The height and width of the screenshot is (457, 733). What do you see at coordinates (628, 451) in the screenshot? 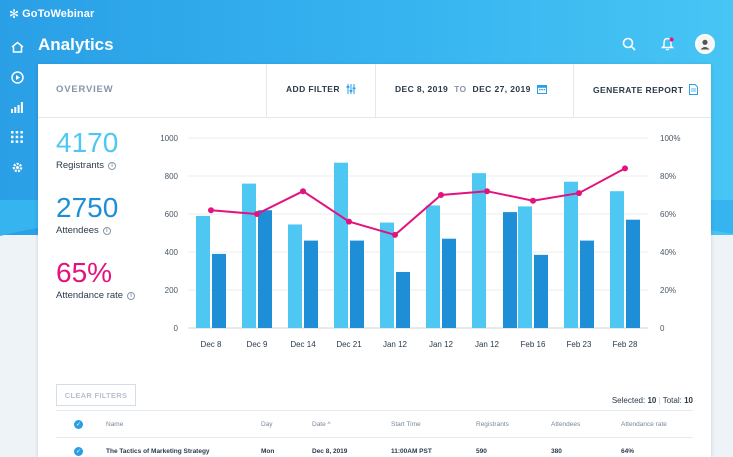
I see `cell-attendance-rate: 64%` at bounding box center [628, 451].